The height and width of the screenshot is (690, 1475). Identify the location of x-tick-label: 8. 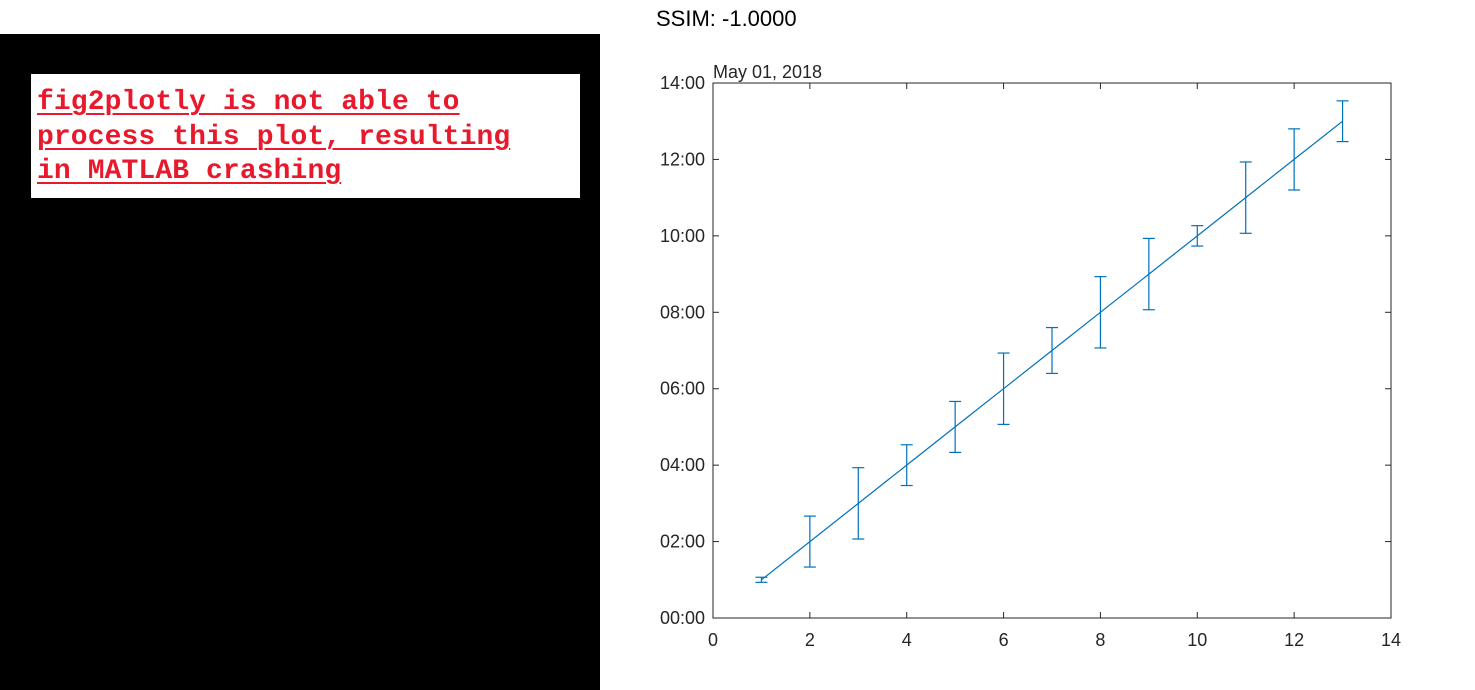
(1100, 640).